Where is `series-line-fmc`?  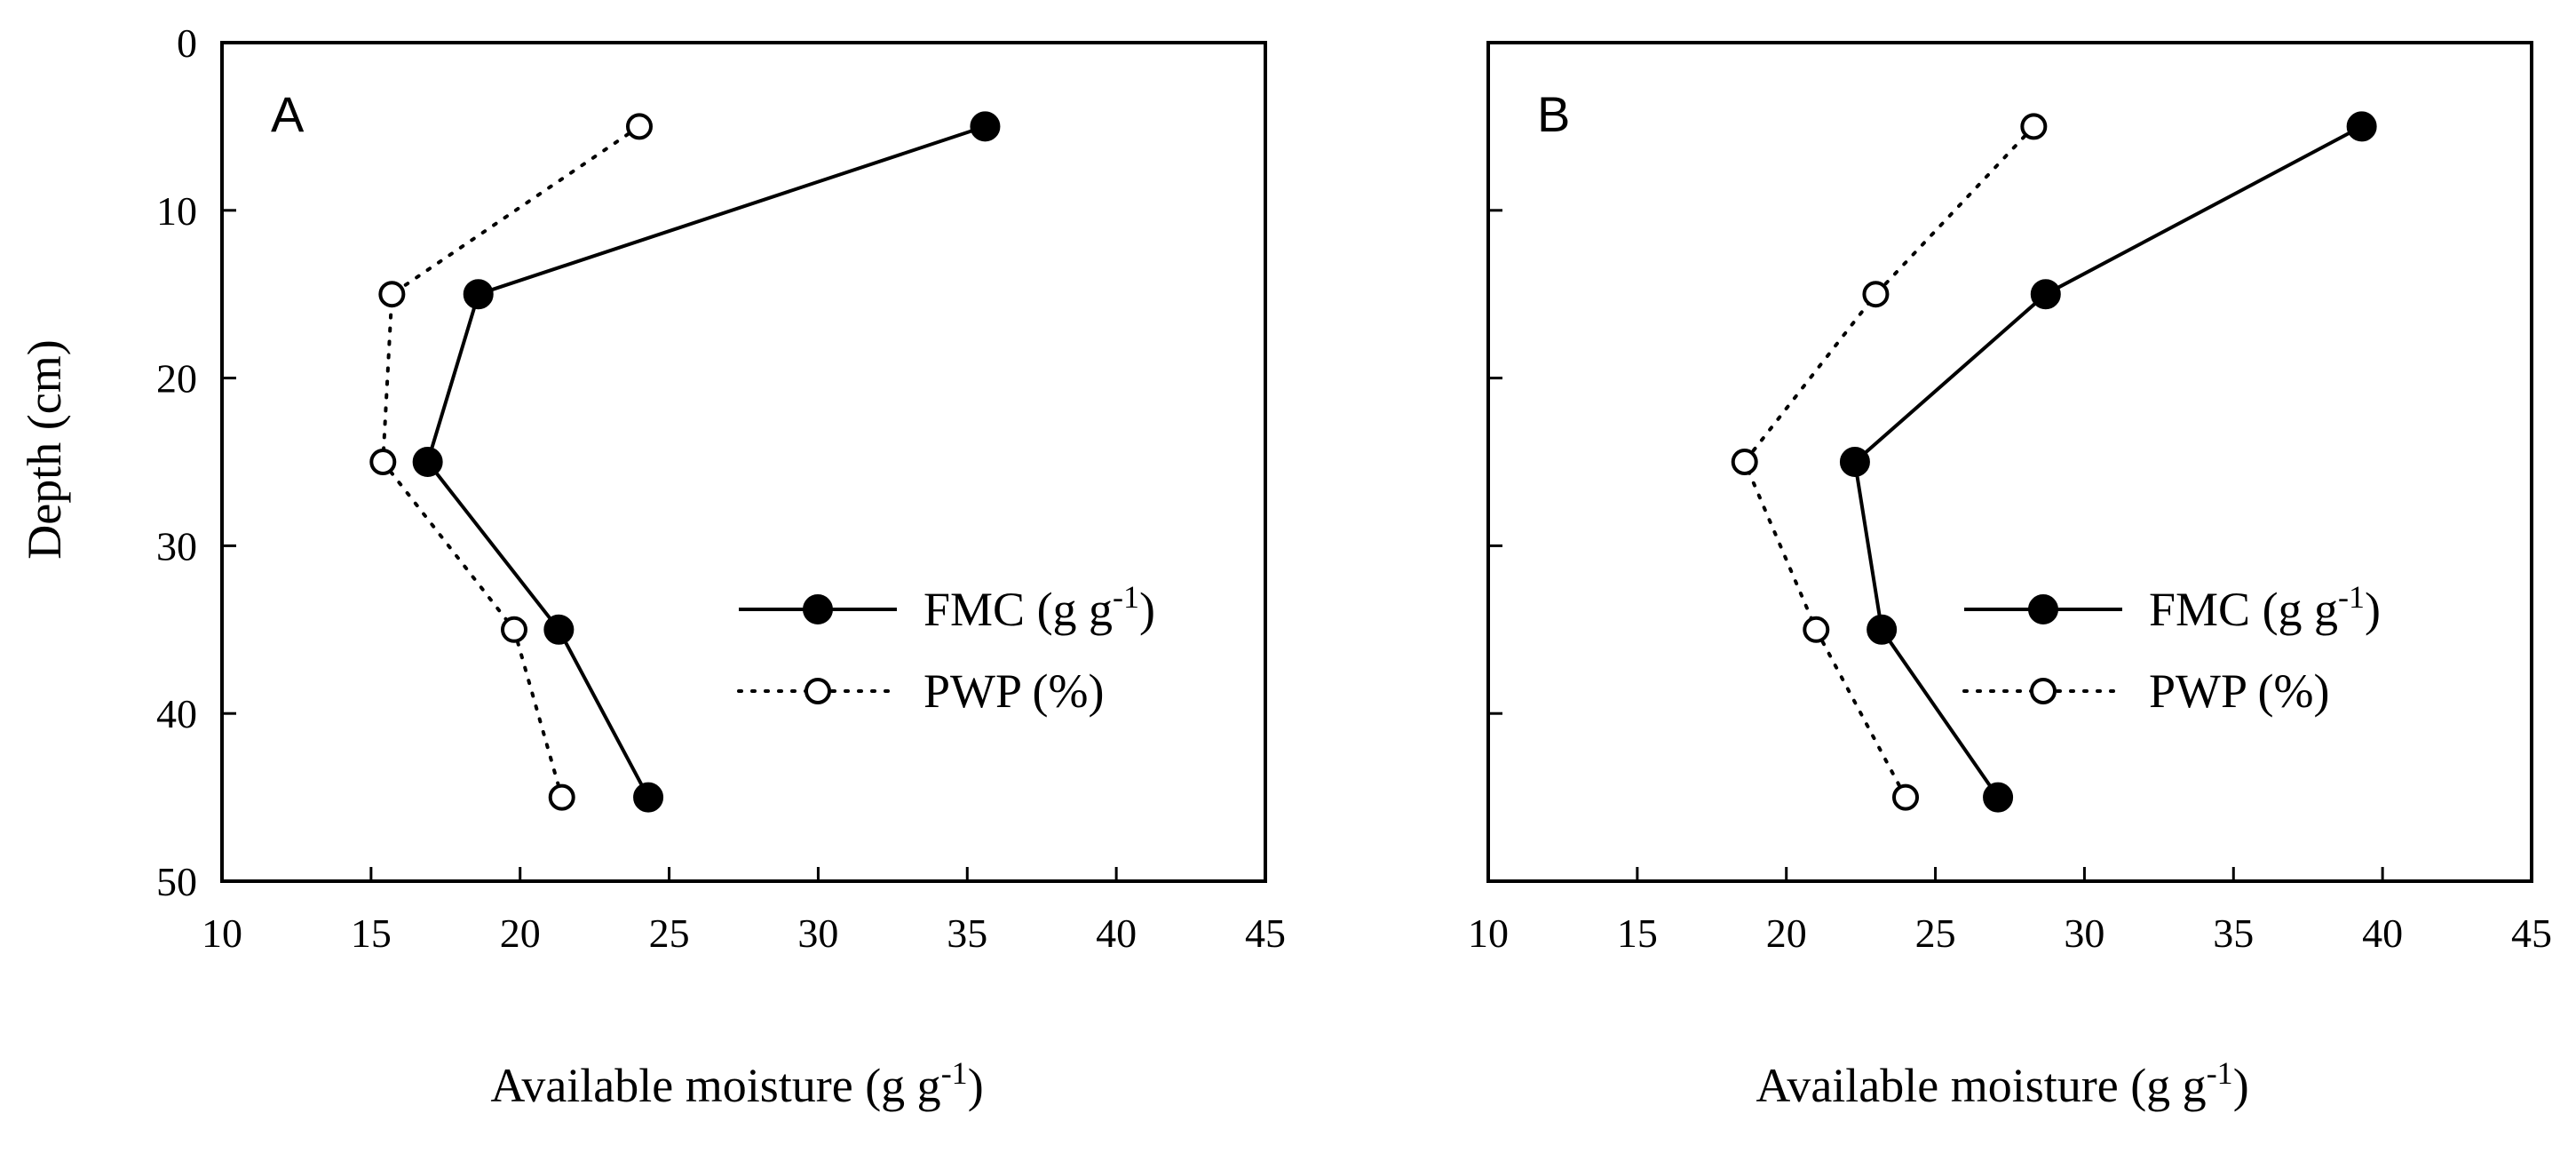 series-line-fmc is located at coordinates (706, 462).